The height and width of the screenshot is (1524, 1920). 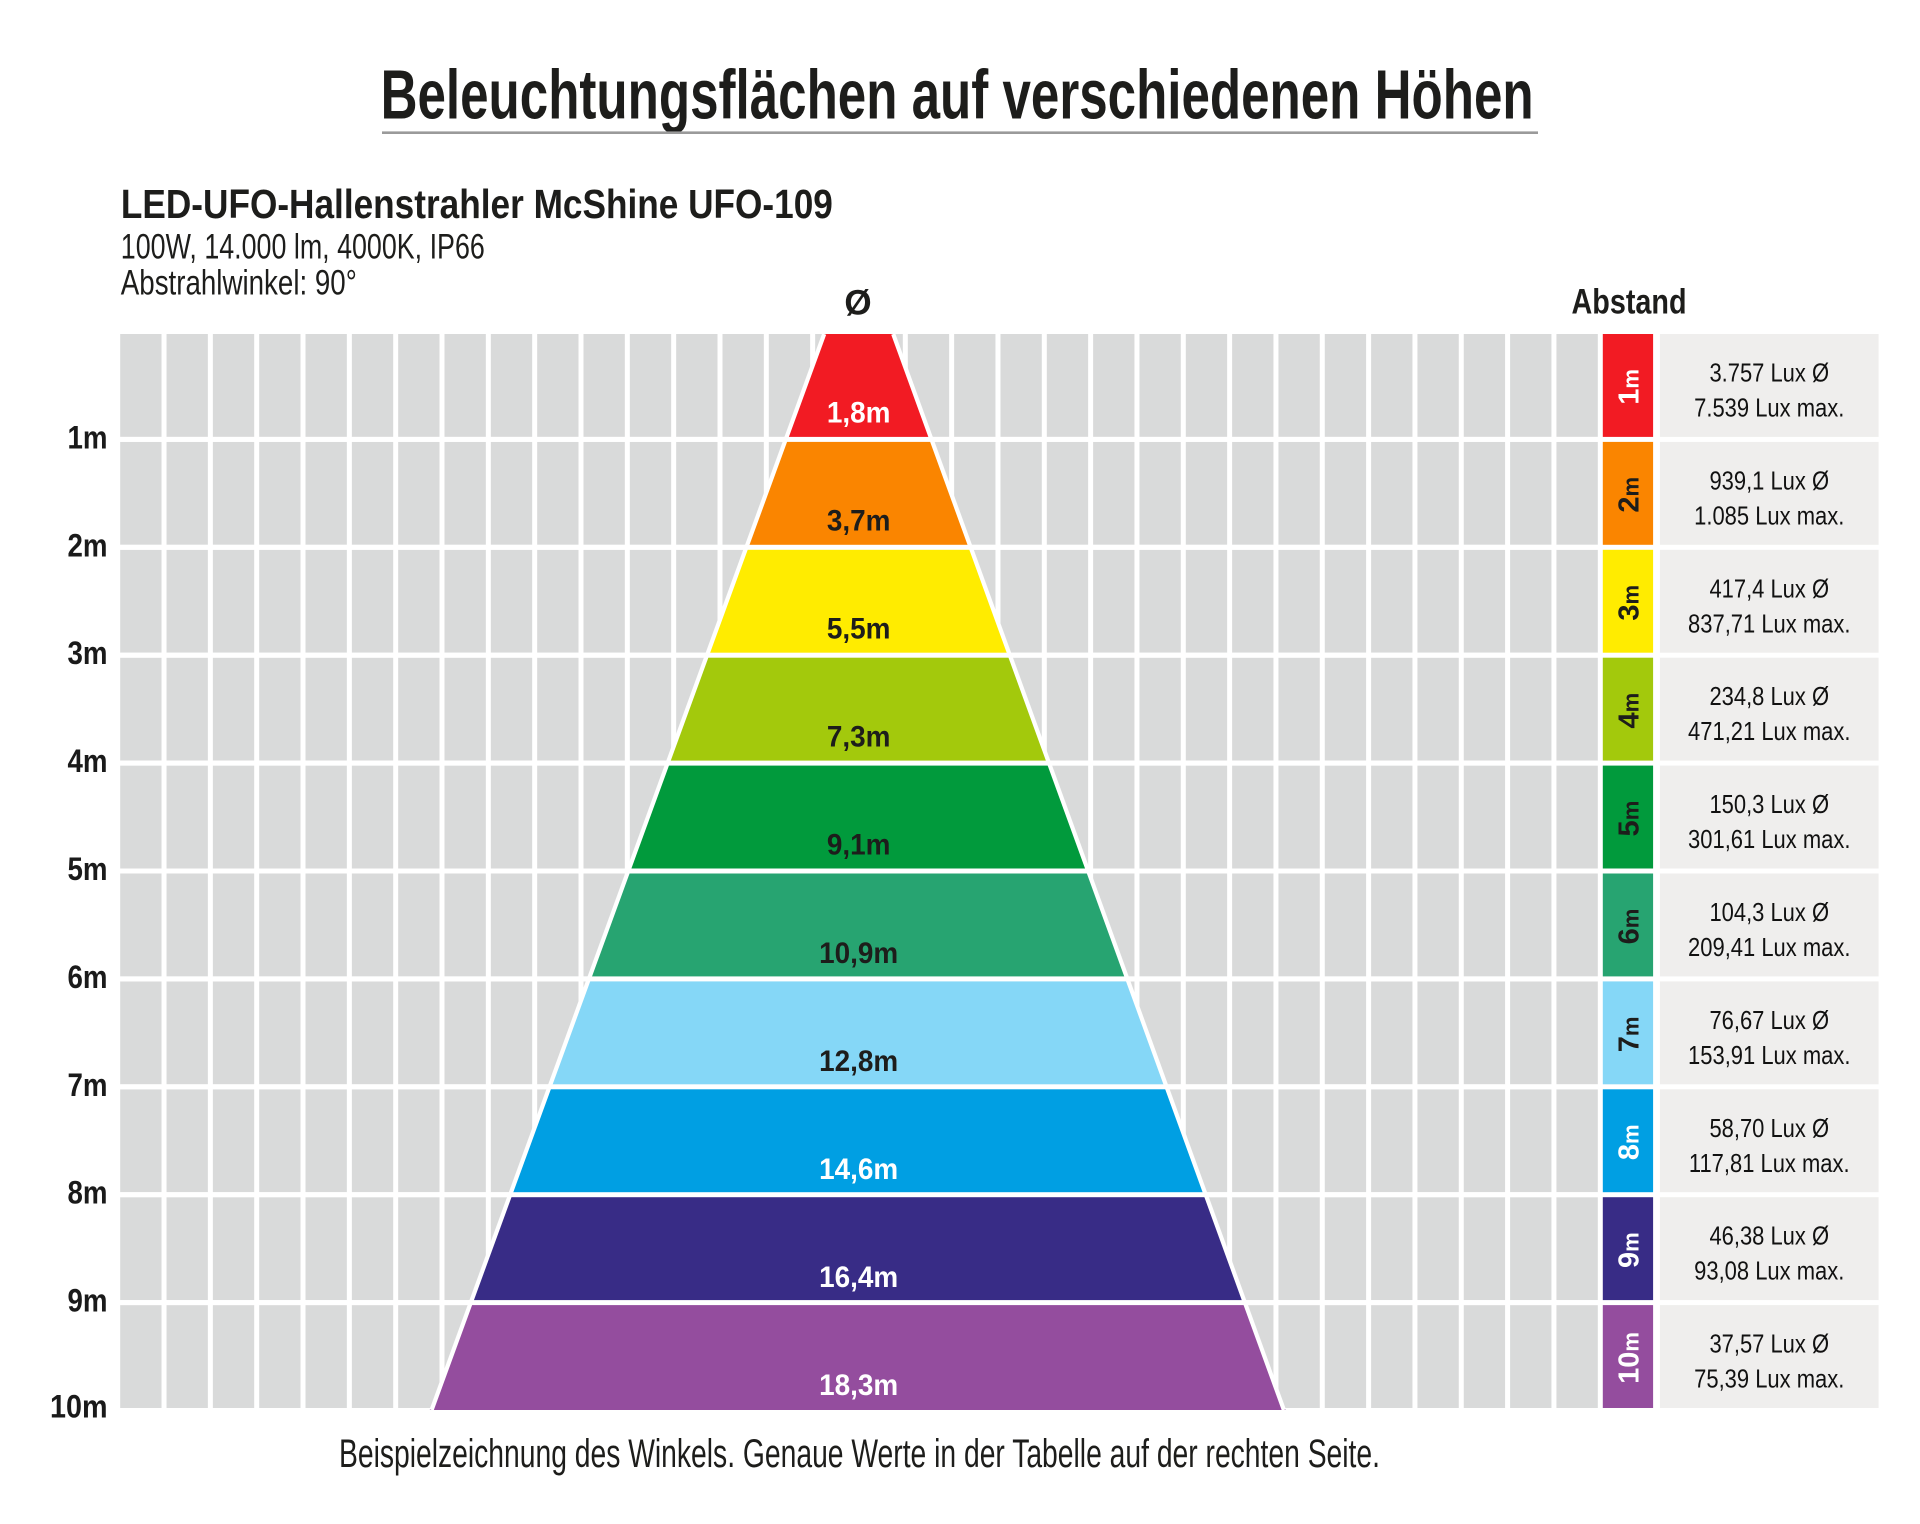 I want to click on svg-text: 58,70 Lux Ø, so click(x=1769, y=1128).